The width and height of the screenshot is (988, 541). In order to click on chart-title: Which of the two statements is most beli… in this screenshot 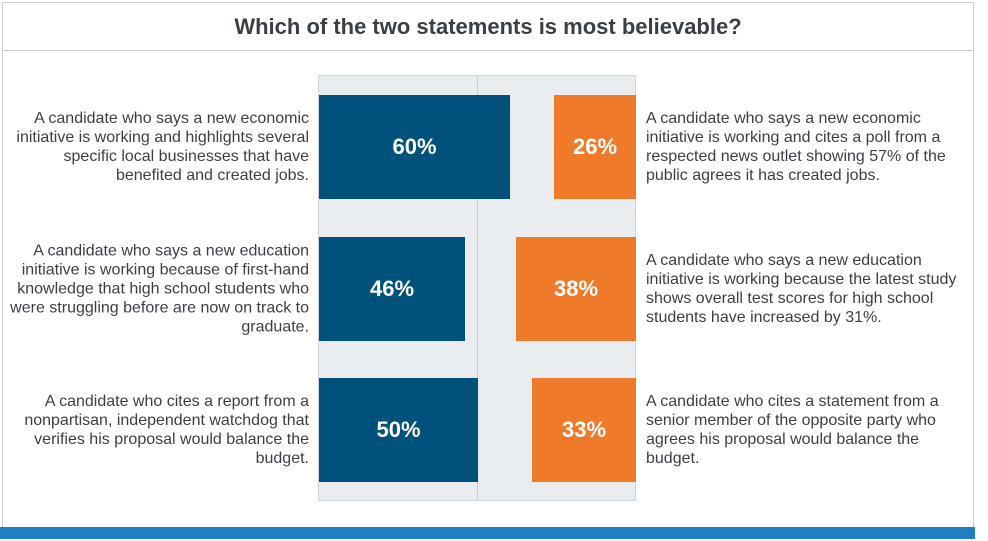, I will do `click(488, 26)`.